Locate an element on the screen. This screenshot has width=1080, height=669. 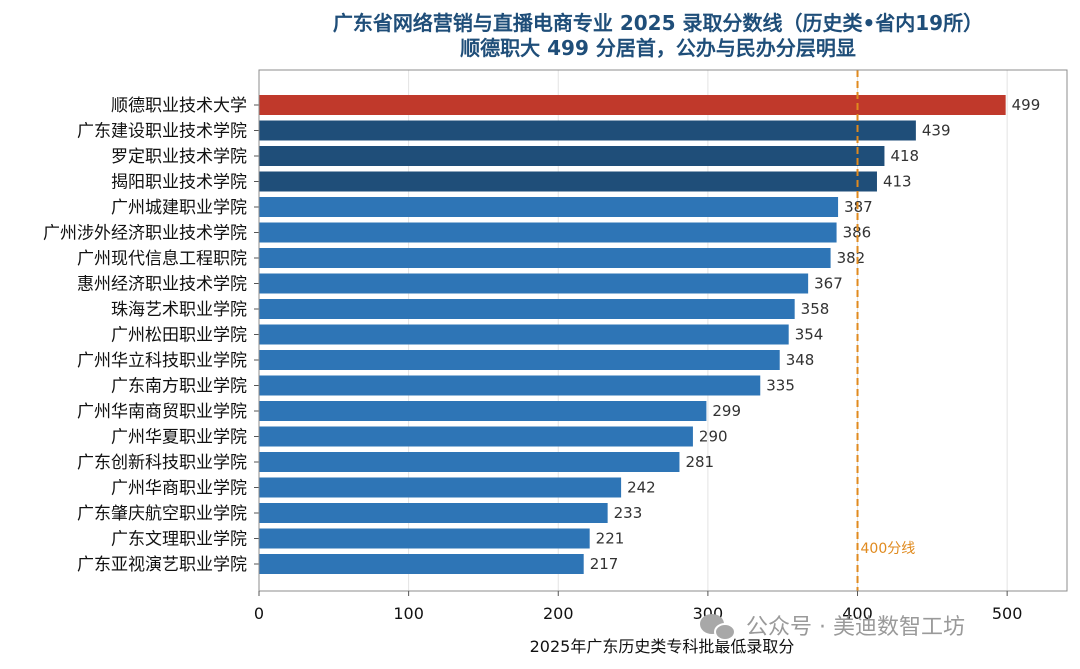
category-label: 广州松田职业学院 is located at coordinates (179, 336).